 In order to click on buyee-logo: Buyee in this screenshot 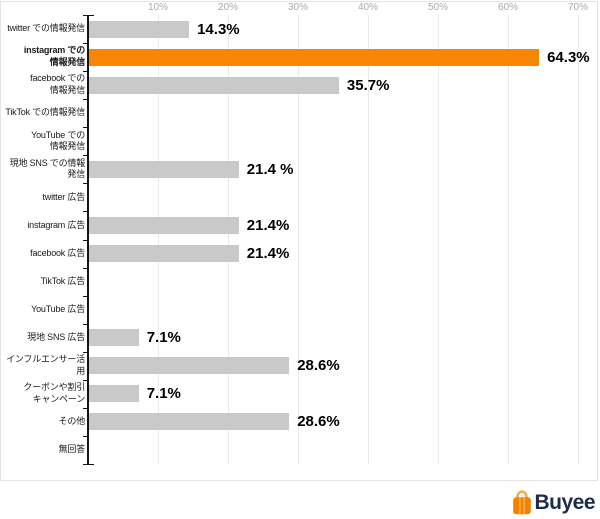, I will do `click(553, 502)`.